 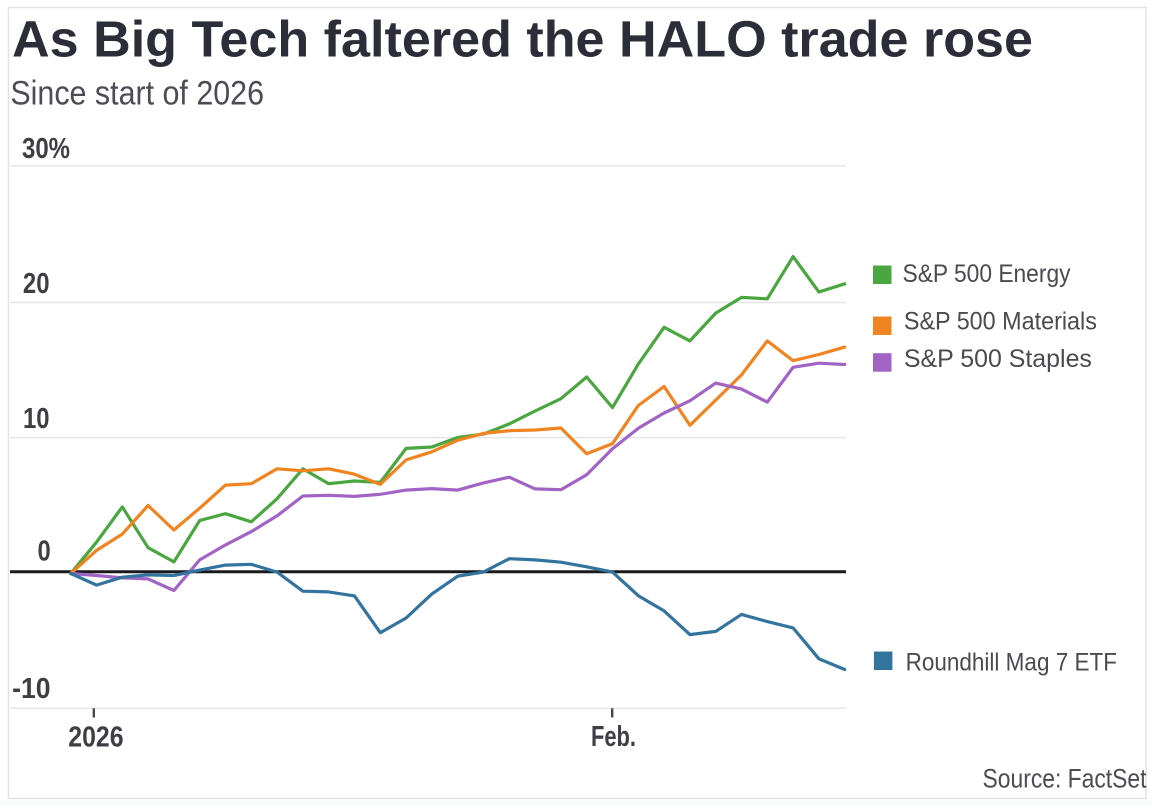 What do you see at coordinates (44, 552) in the screenshot?
I see `svg-text: 0` at bounding box center [44, 552].